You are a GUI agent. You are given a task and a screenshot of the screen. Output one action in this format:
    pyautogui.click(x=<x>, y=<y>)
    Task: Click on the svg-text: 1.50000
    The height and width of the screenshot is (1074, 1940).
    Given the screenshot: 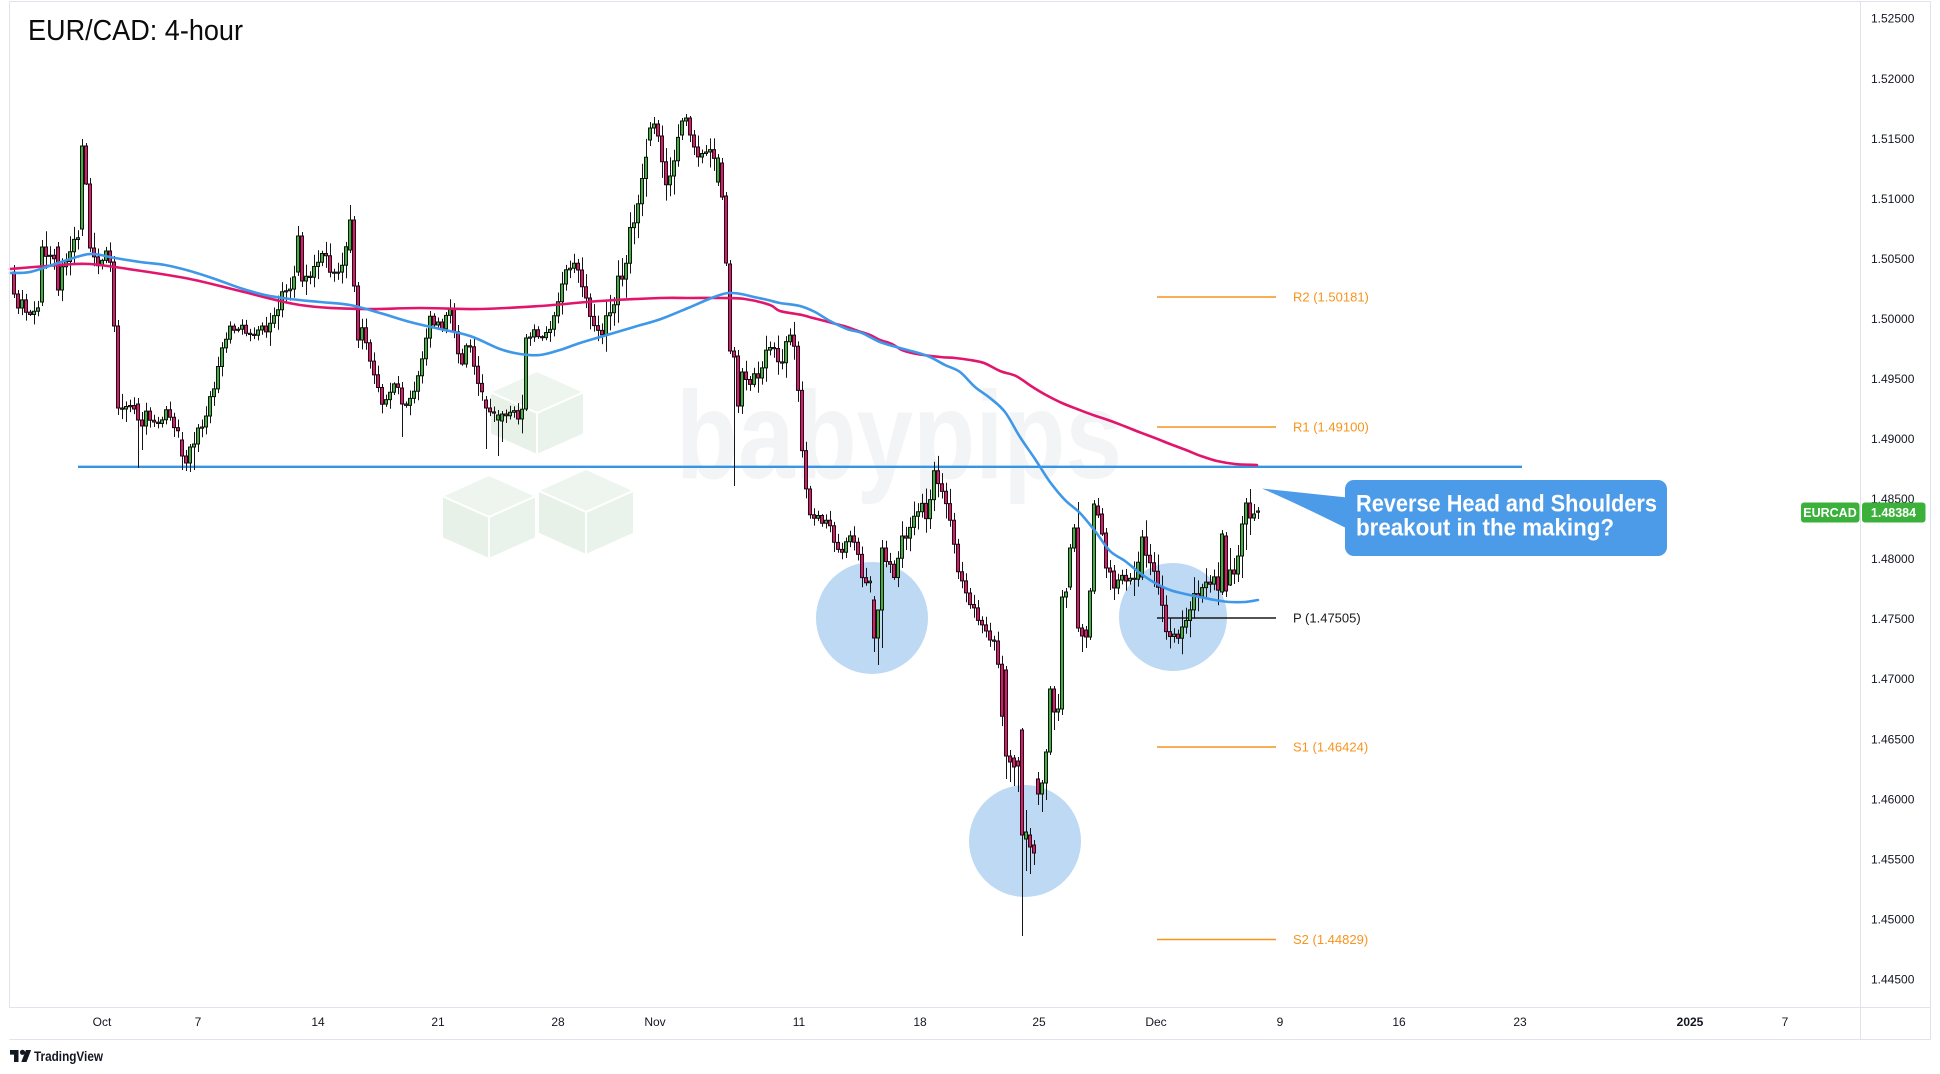 What is the action you would take?
    pyautogui.click(x=1893, y=319)
    